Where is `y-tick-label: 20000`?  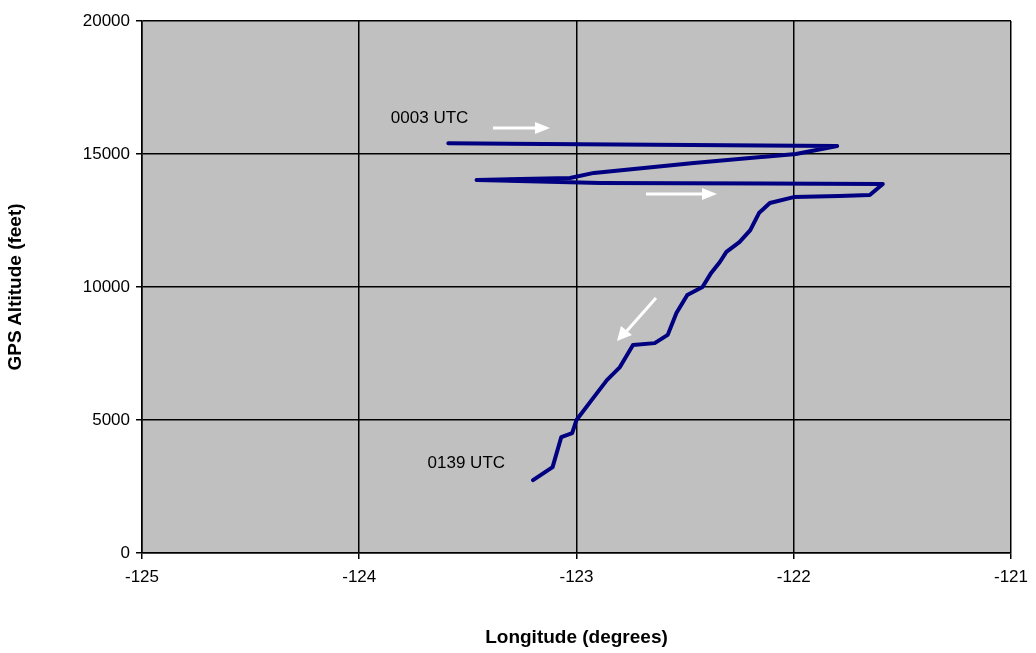 y-tick-label: 20000 is located at coordinates (106, 20).